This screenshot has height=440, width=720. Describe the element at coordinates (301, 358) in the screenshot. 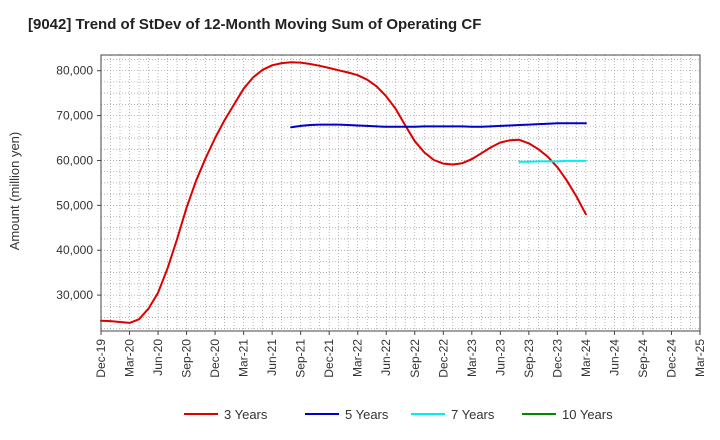

I see `x-tick-label: Sep-21` at that location.